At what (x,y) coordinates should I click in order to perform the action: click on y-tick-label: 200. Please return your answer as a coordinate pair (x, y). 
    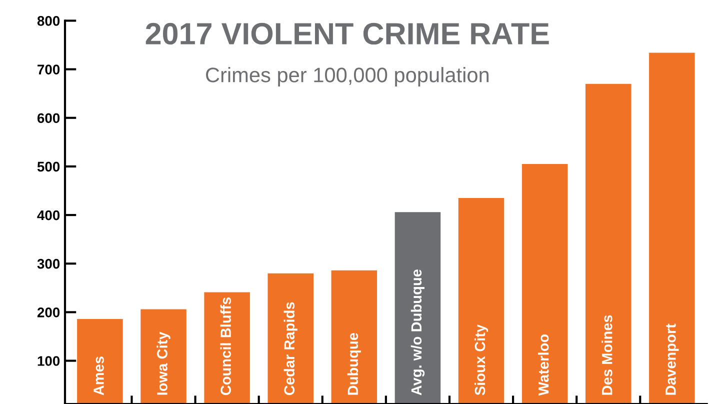
    Looking at the image, I should click on (48, 313).